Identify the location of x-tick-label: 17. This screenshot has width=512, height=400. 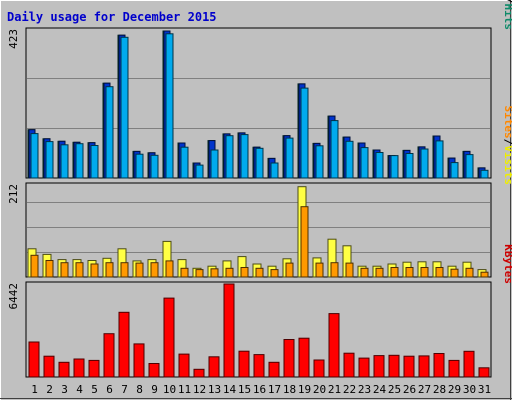
(274, 389).